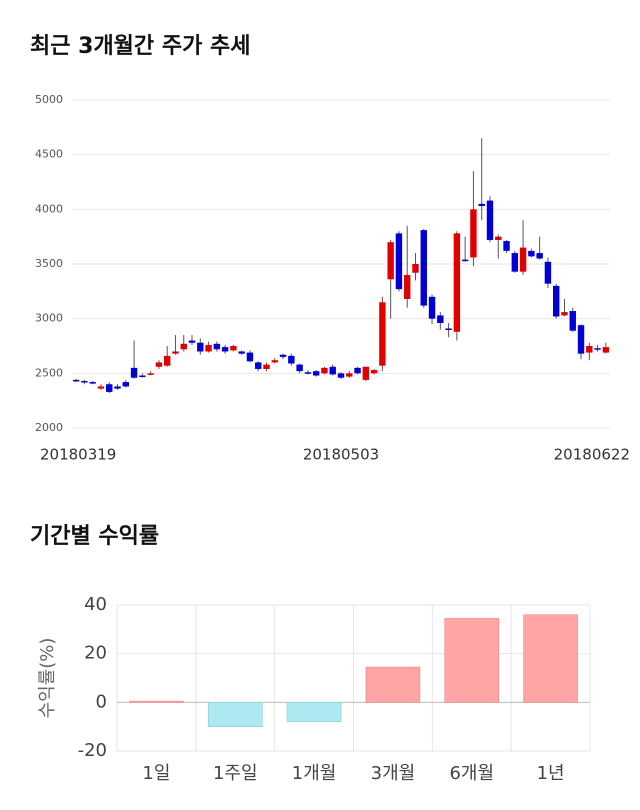 This screenshot has width=640, height=810. I want to click on chart-title: 최근 3개월간 주가 추세, so click(140, 46).